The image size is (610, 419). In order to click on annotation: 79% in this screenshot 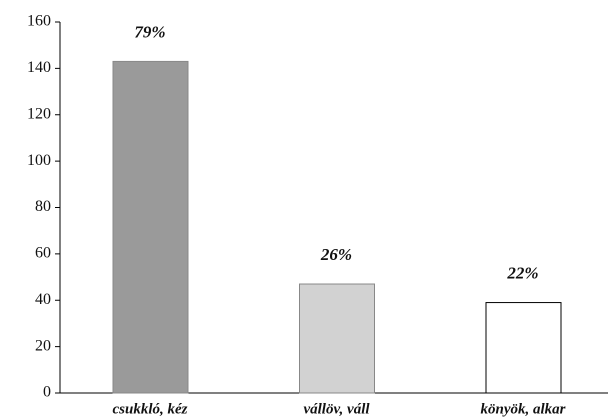, I will do `click(149, 31)`.